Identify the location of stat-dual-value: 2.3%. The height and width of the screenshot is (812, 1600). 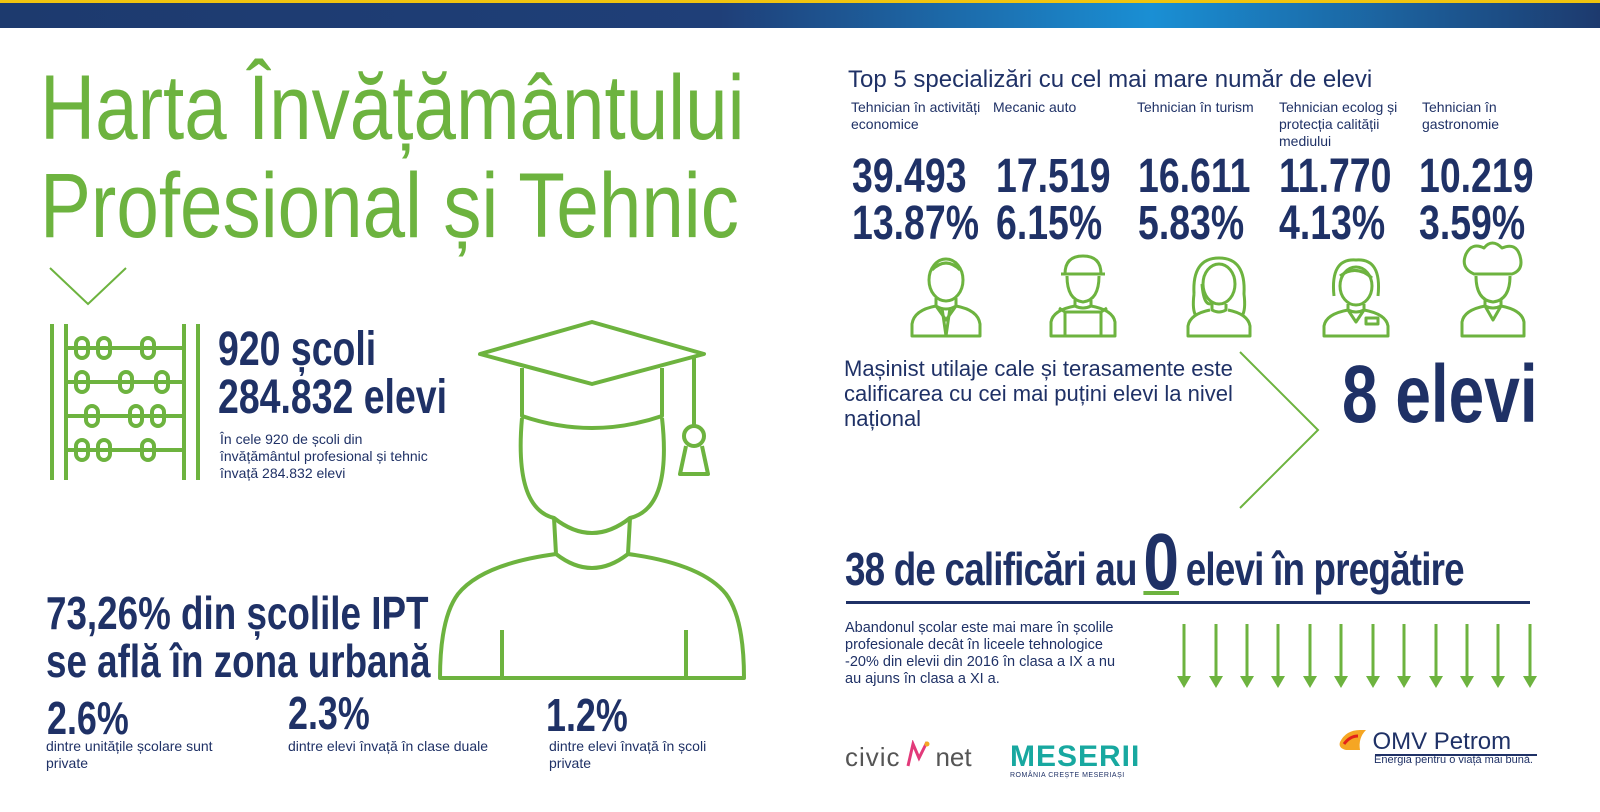
(329, 713).